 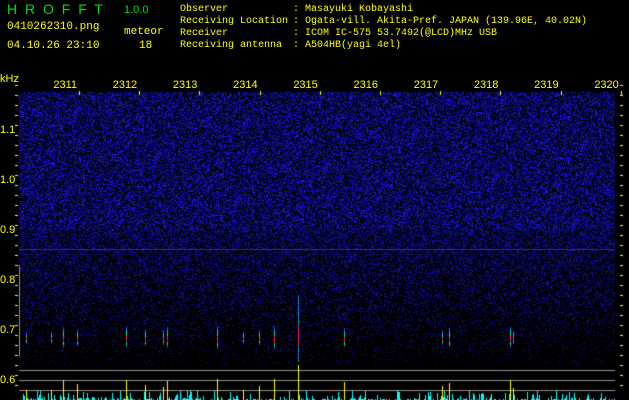 What do you see at coordinates (9, 79) in the screenshot?
I see `y-axis-unit: kHz` at bounding box center [9, 79].